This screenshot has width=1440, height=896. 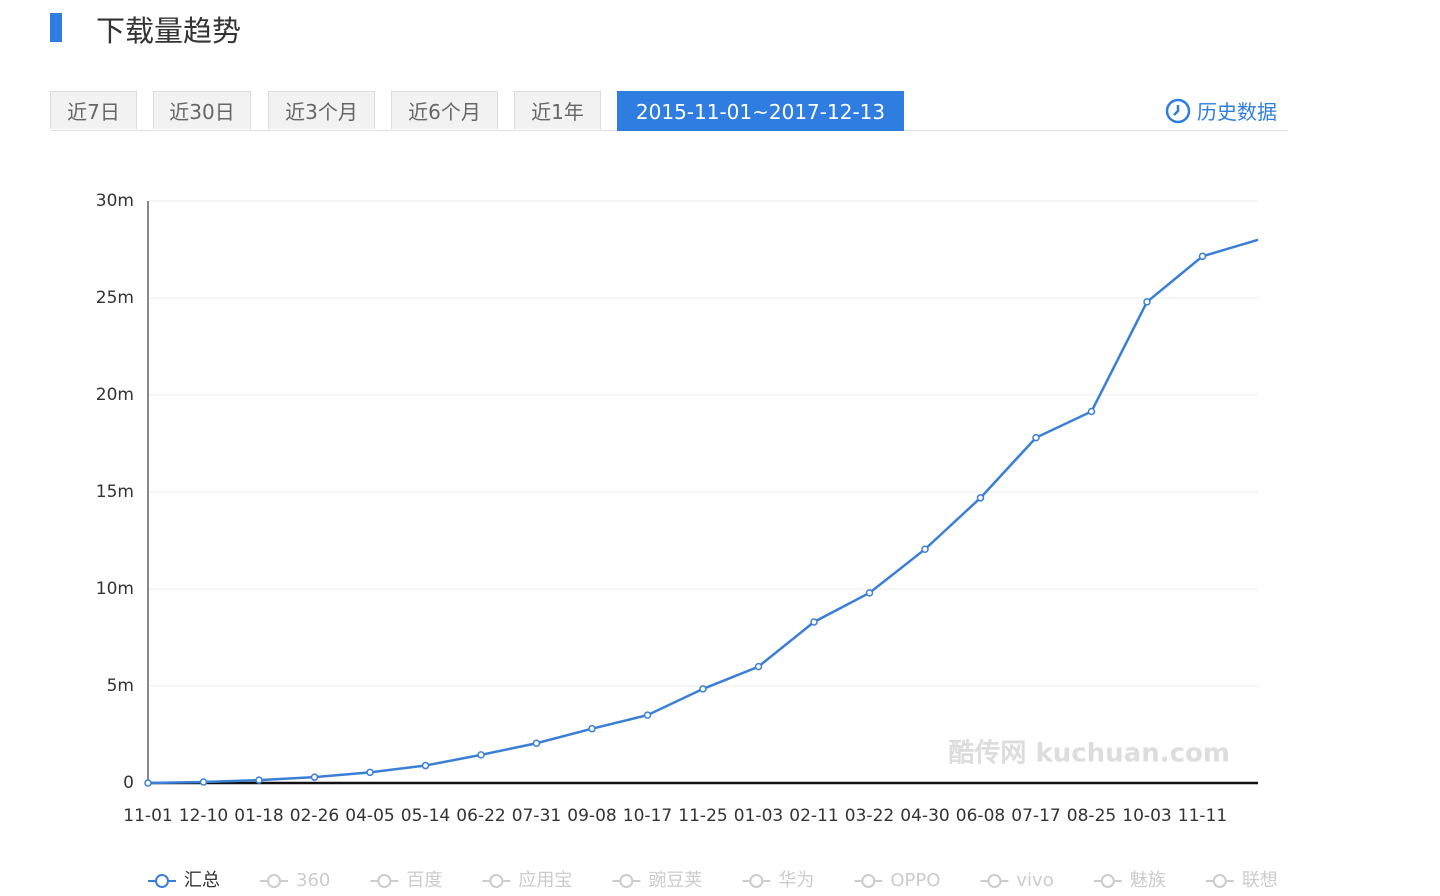 I want to click on watermark: 酷传网 kuchuan.com, so click(x=1089, y=754).